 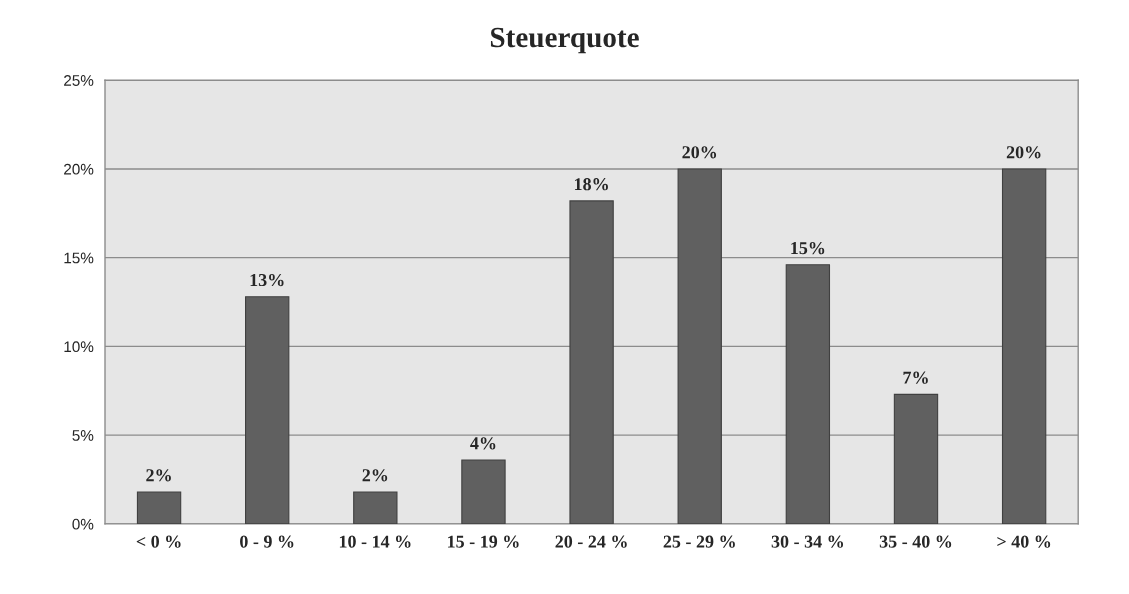 I want to click on data-label: 18%, so click(x=591, y=184).